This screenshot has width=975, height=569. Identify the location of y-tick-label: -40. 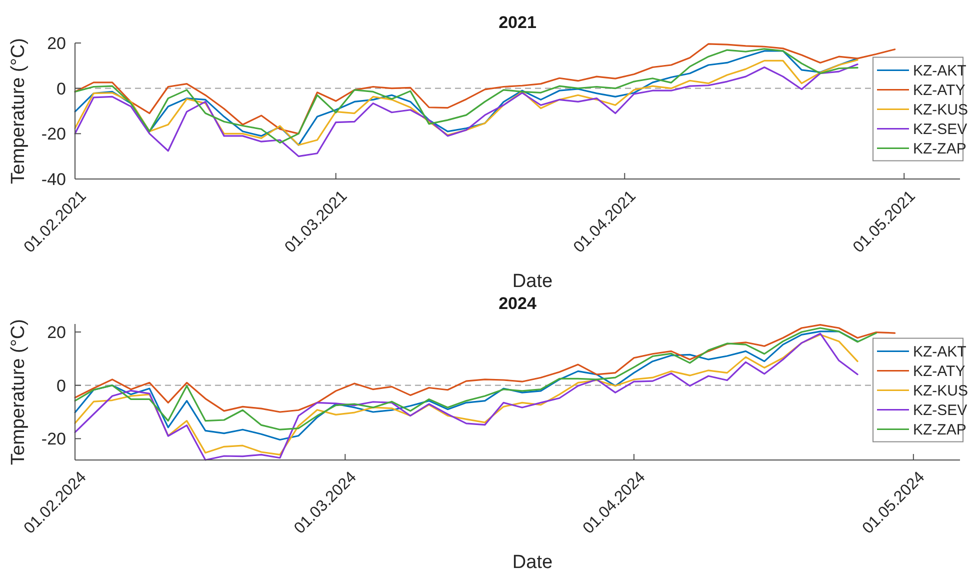
(53, 179).